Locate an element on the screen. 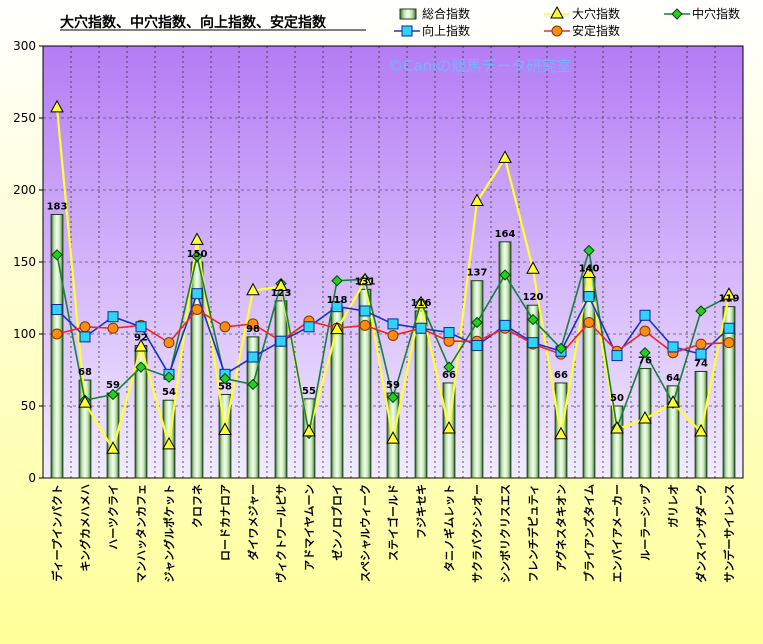  bar-value-label: 59 is located at coordinates (393, 385).